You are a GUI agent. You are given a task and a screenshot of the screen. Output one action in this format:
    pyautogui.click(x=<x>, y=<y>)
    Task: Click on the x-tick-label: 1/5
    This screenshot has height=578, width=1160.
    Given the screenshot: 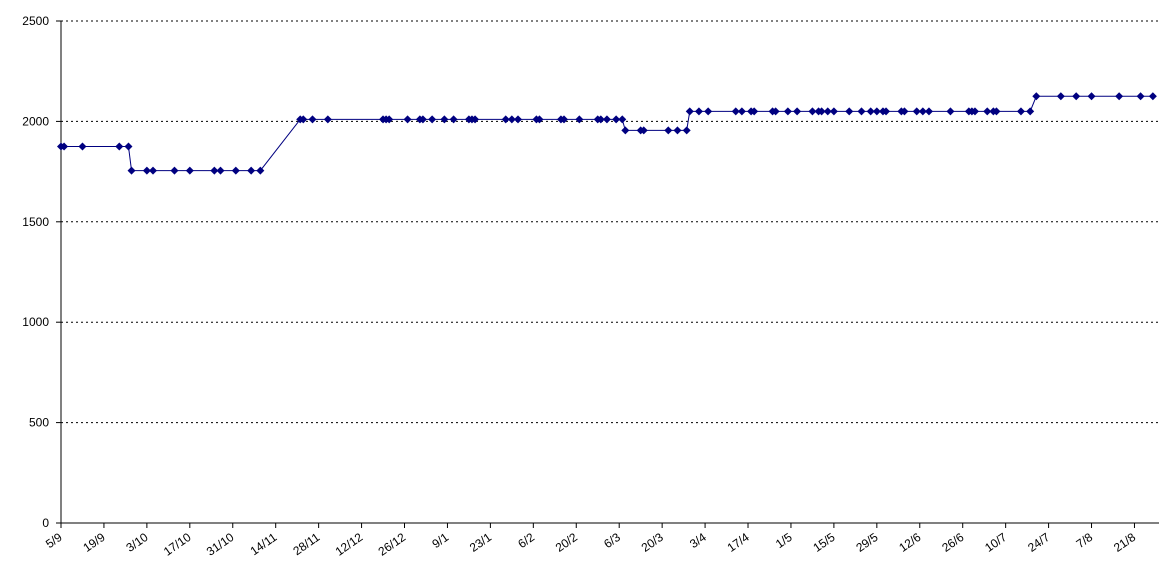 What is the action you would take?
    pyautogui.click(x=784, y=540)
    